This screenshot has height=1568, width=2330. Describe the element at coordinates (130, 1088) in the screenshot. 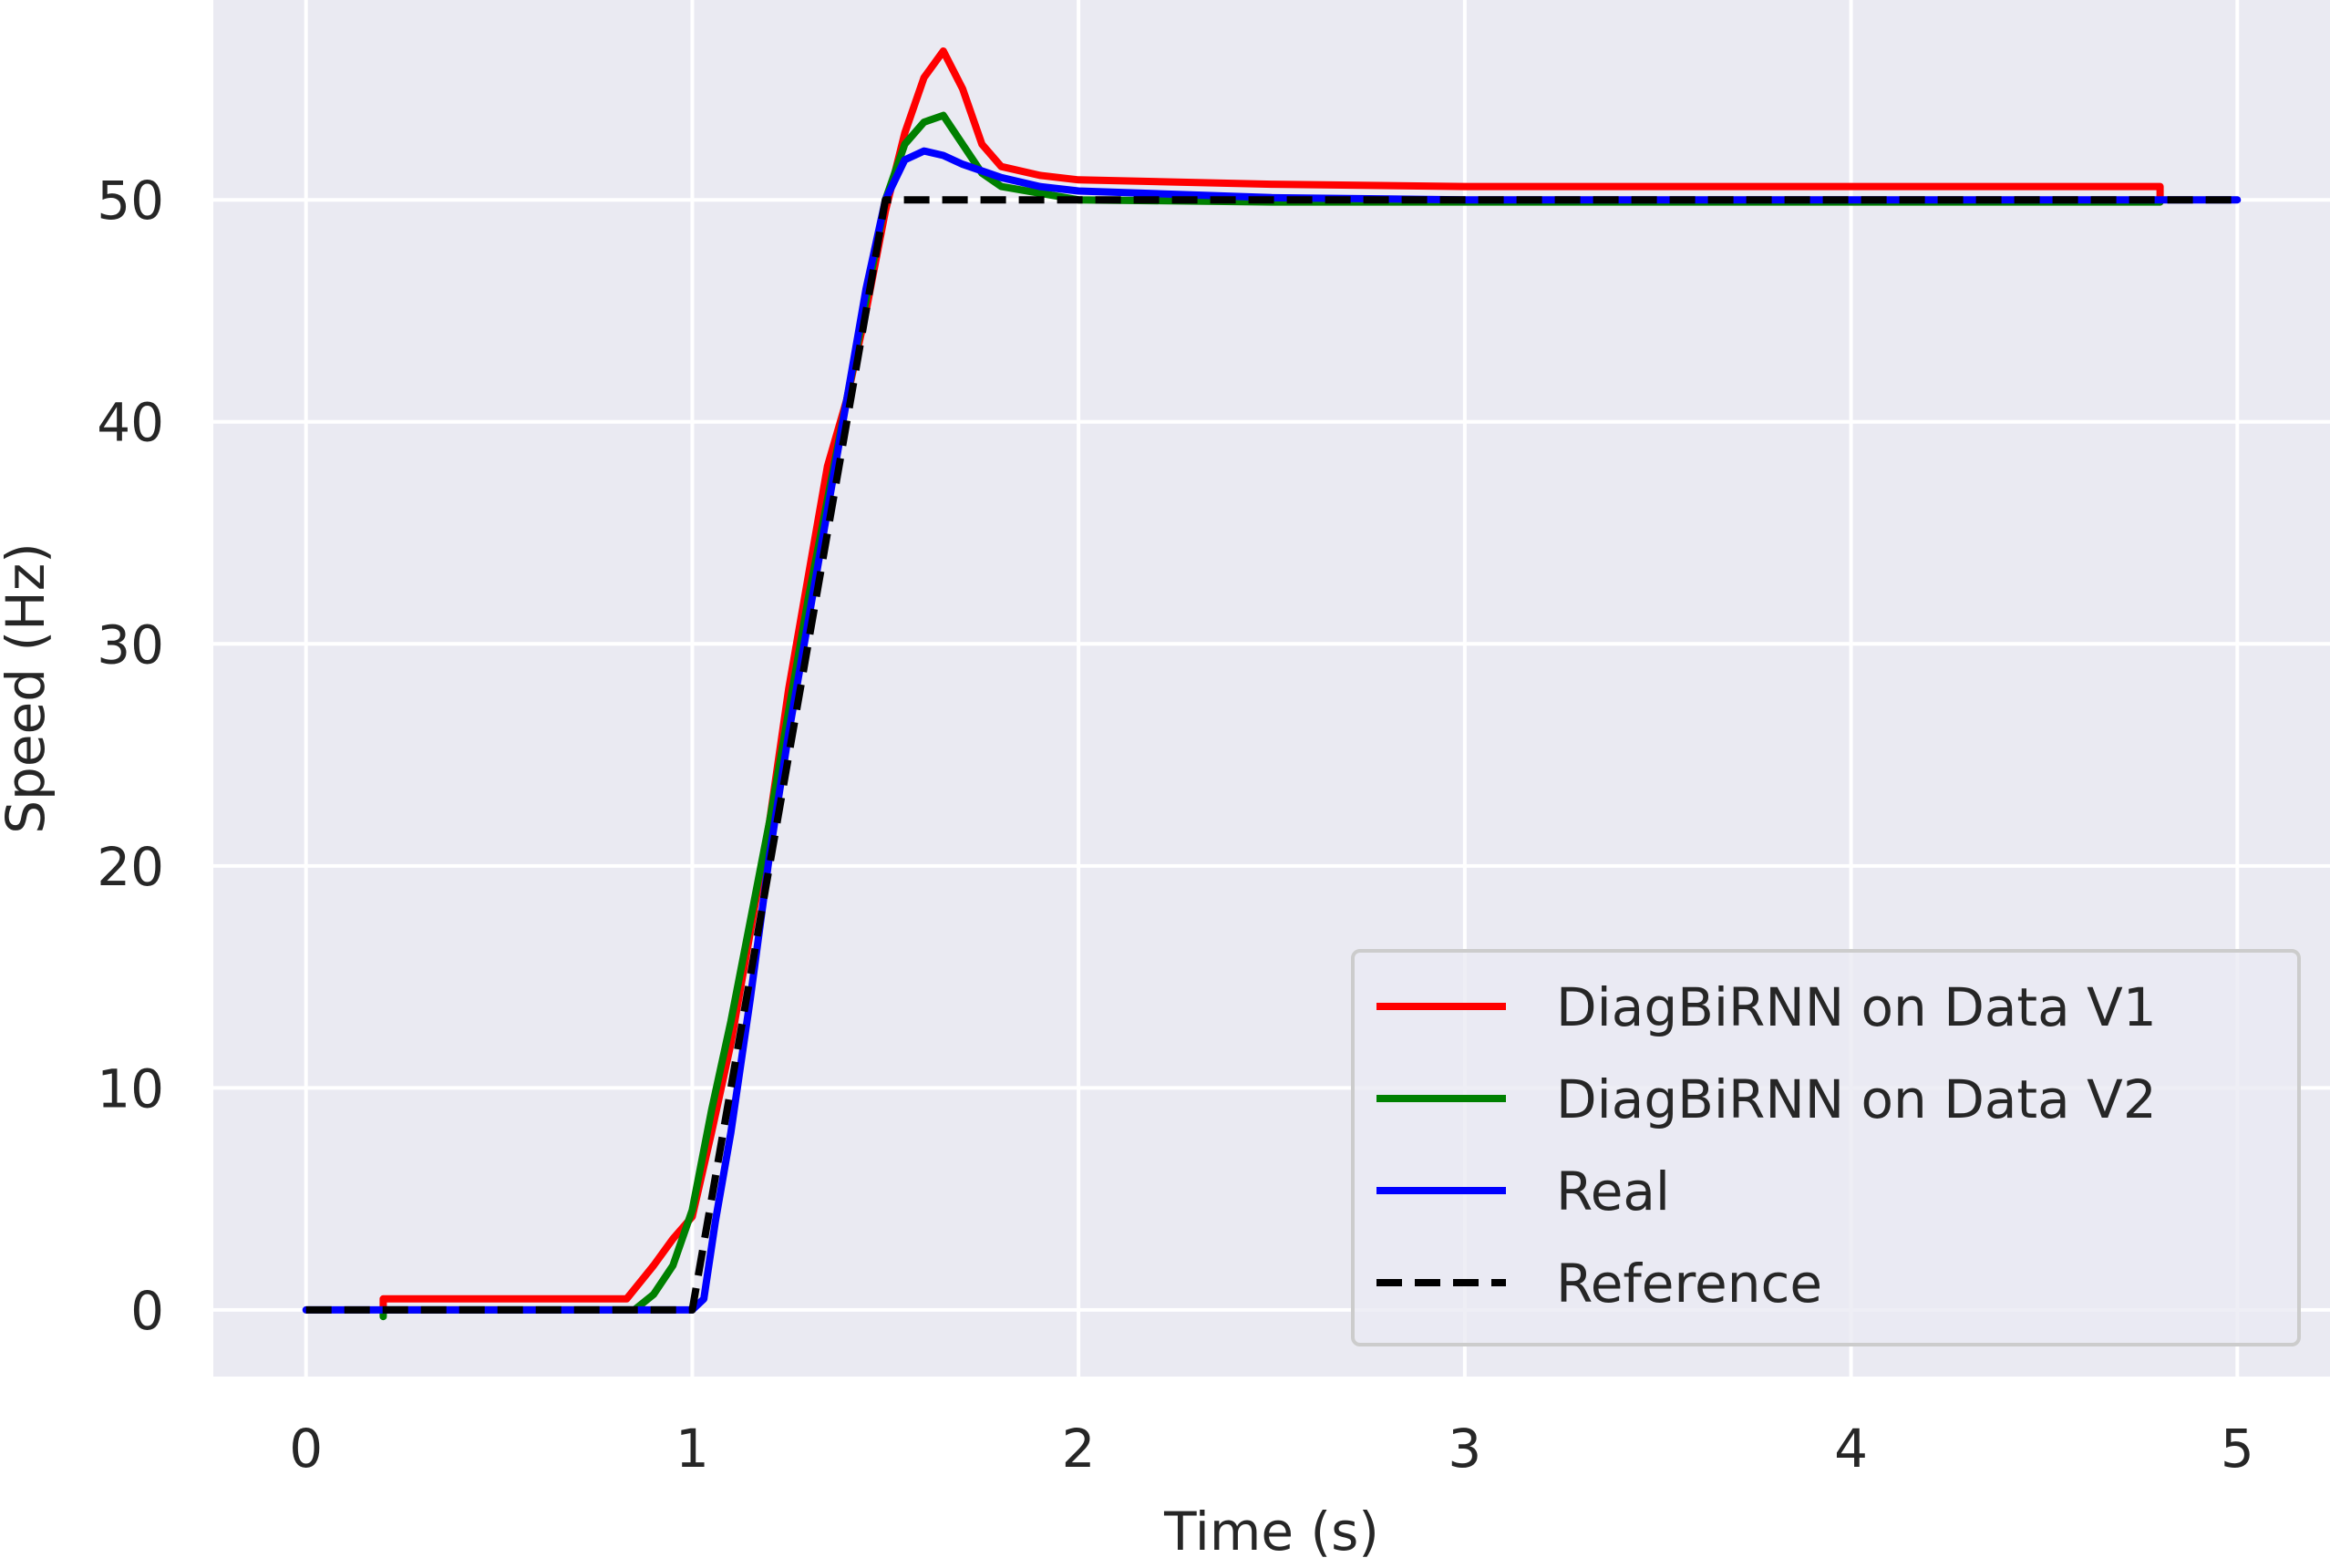

I see `y-tick-label: 10` at that location.